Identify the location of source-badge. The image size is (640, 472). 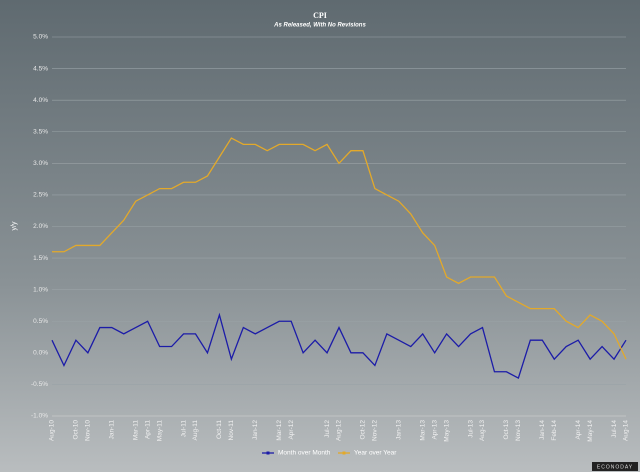
(615, 466).